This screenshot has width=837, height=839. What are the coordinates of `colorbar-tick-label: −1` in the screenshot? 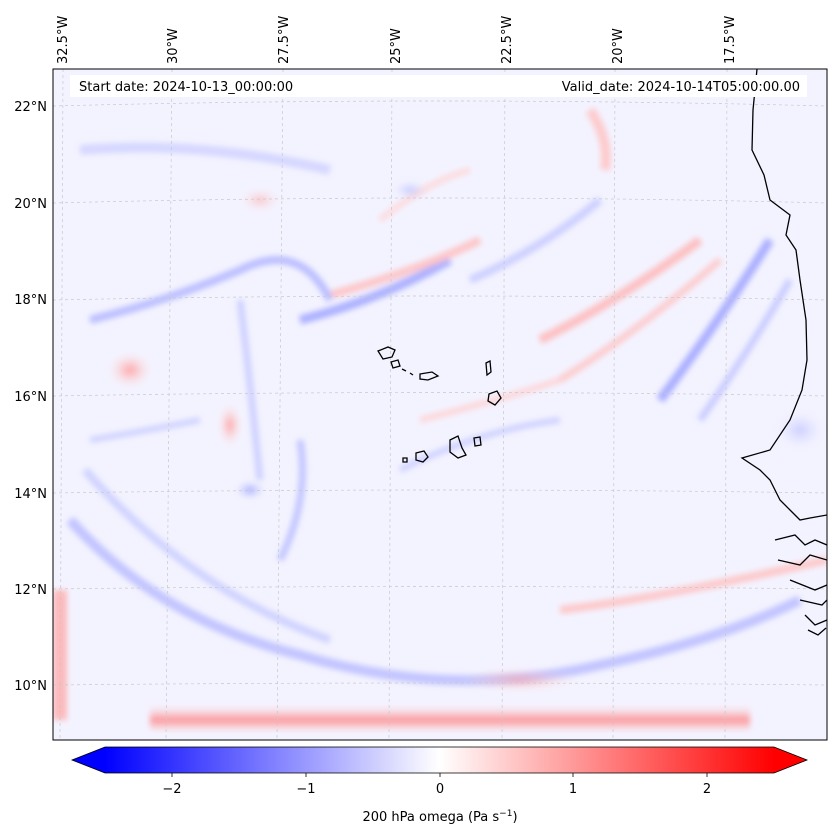 It's located at (305, 789).